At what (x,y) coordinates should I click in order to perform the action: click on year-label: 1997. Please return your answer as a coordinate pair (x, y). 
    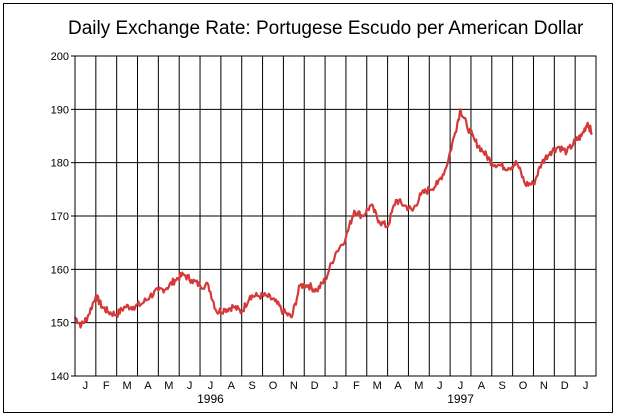
    Looking at the image, I should click on (460, 399).